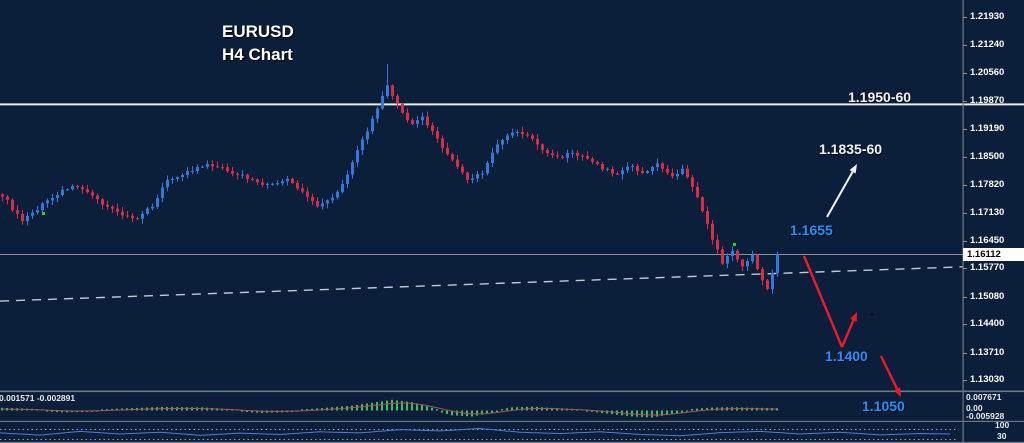 Image resolution: width=1024 pixels, height=443 pixels. What do you see at coordinates (38, 398) in the screenshot?
I see `macd-values-label: 0.001571 -0.002891` at bounding box center [38, 398].